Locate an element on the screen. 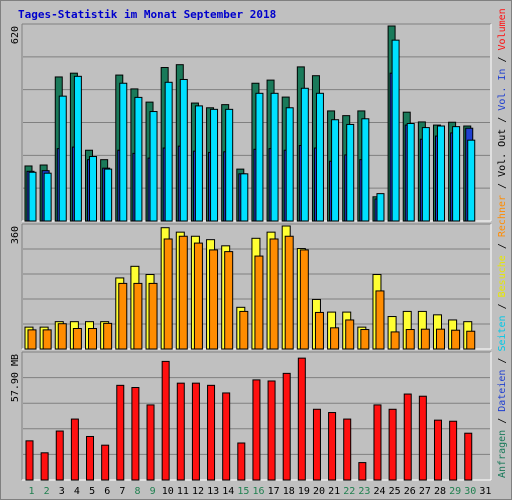  x-tick-label: 31 is located at coordinates (485, 491).